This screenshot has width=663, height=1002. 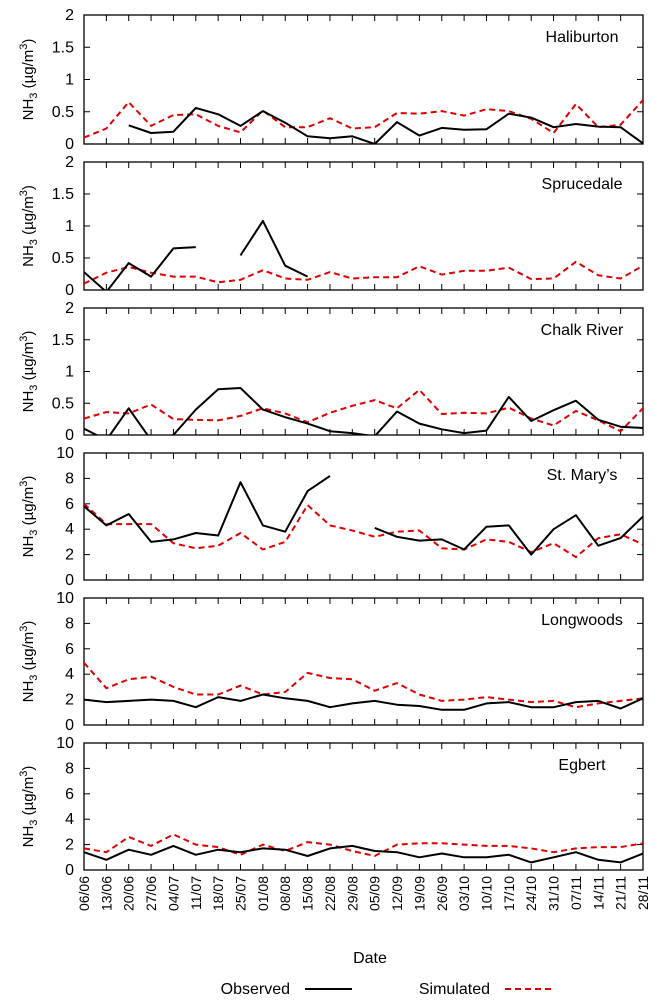 I want to click on x-tick-label: 08/08, so click(x=285, y=893).